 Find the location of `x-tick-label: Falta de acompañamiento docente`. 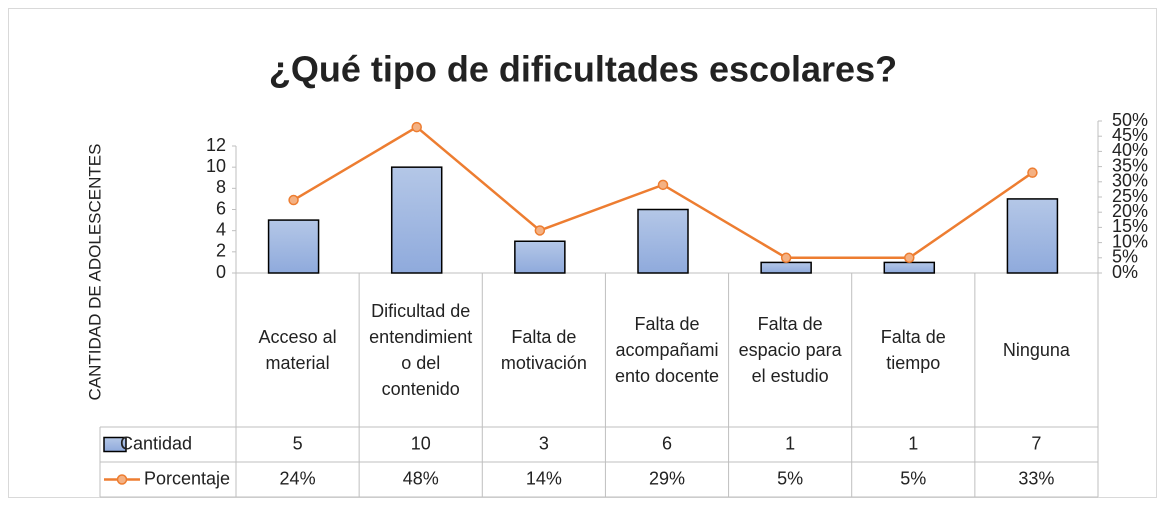

x-tick-label: Falta de acompañamiento docente is located at coordinates (667, 350).